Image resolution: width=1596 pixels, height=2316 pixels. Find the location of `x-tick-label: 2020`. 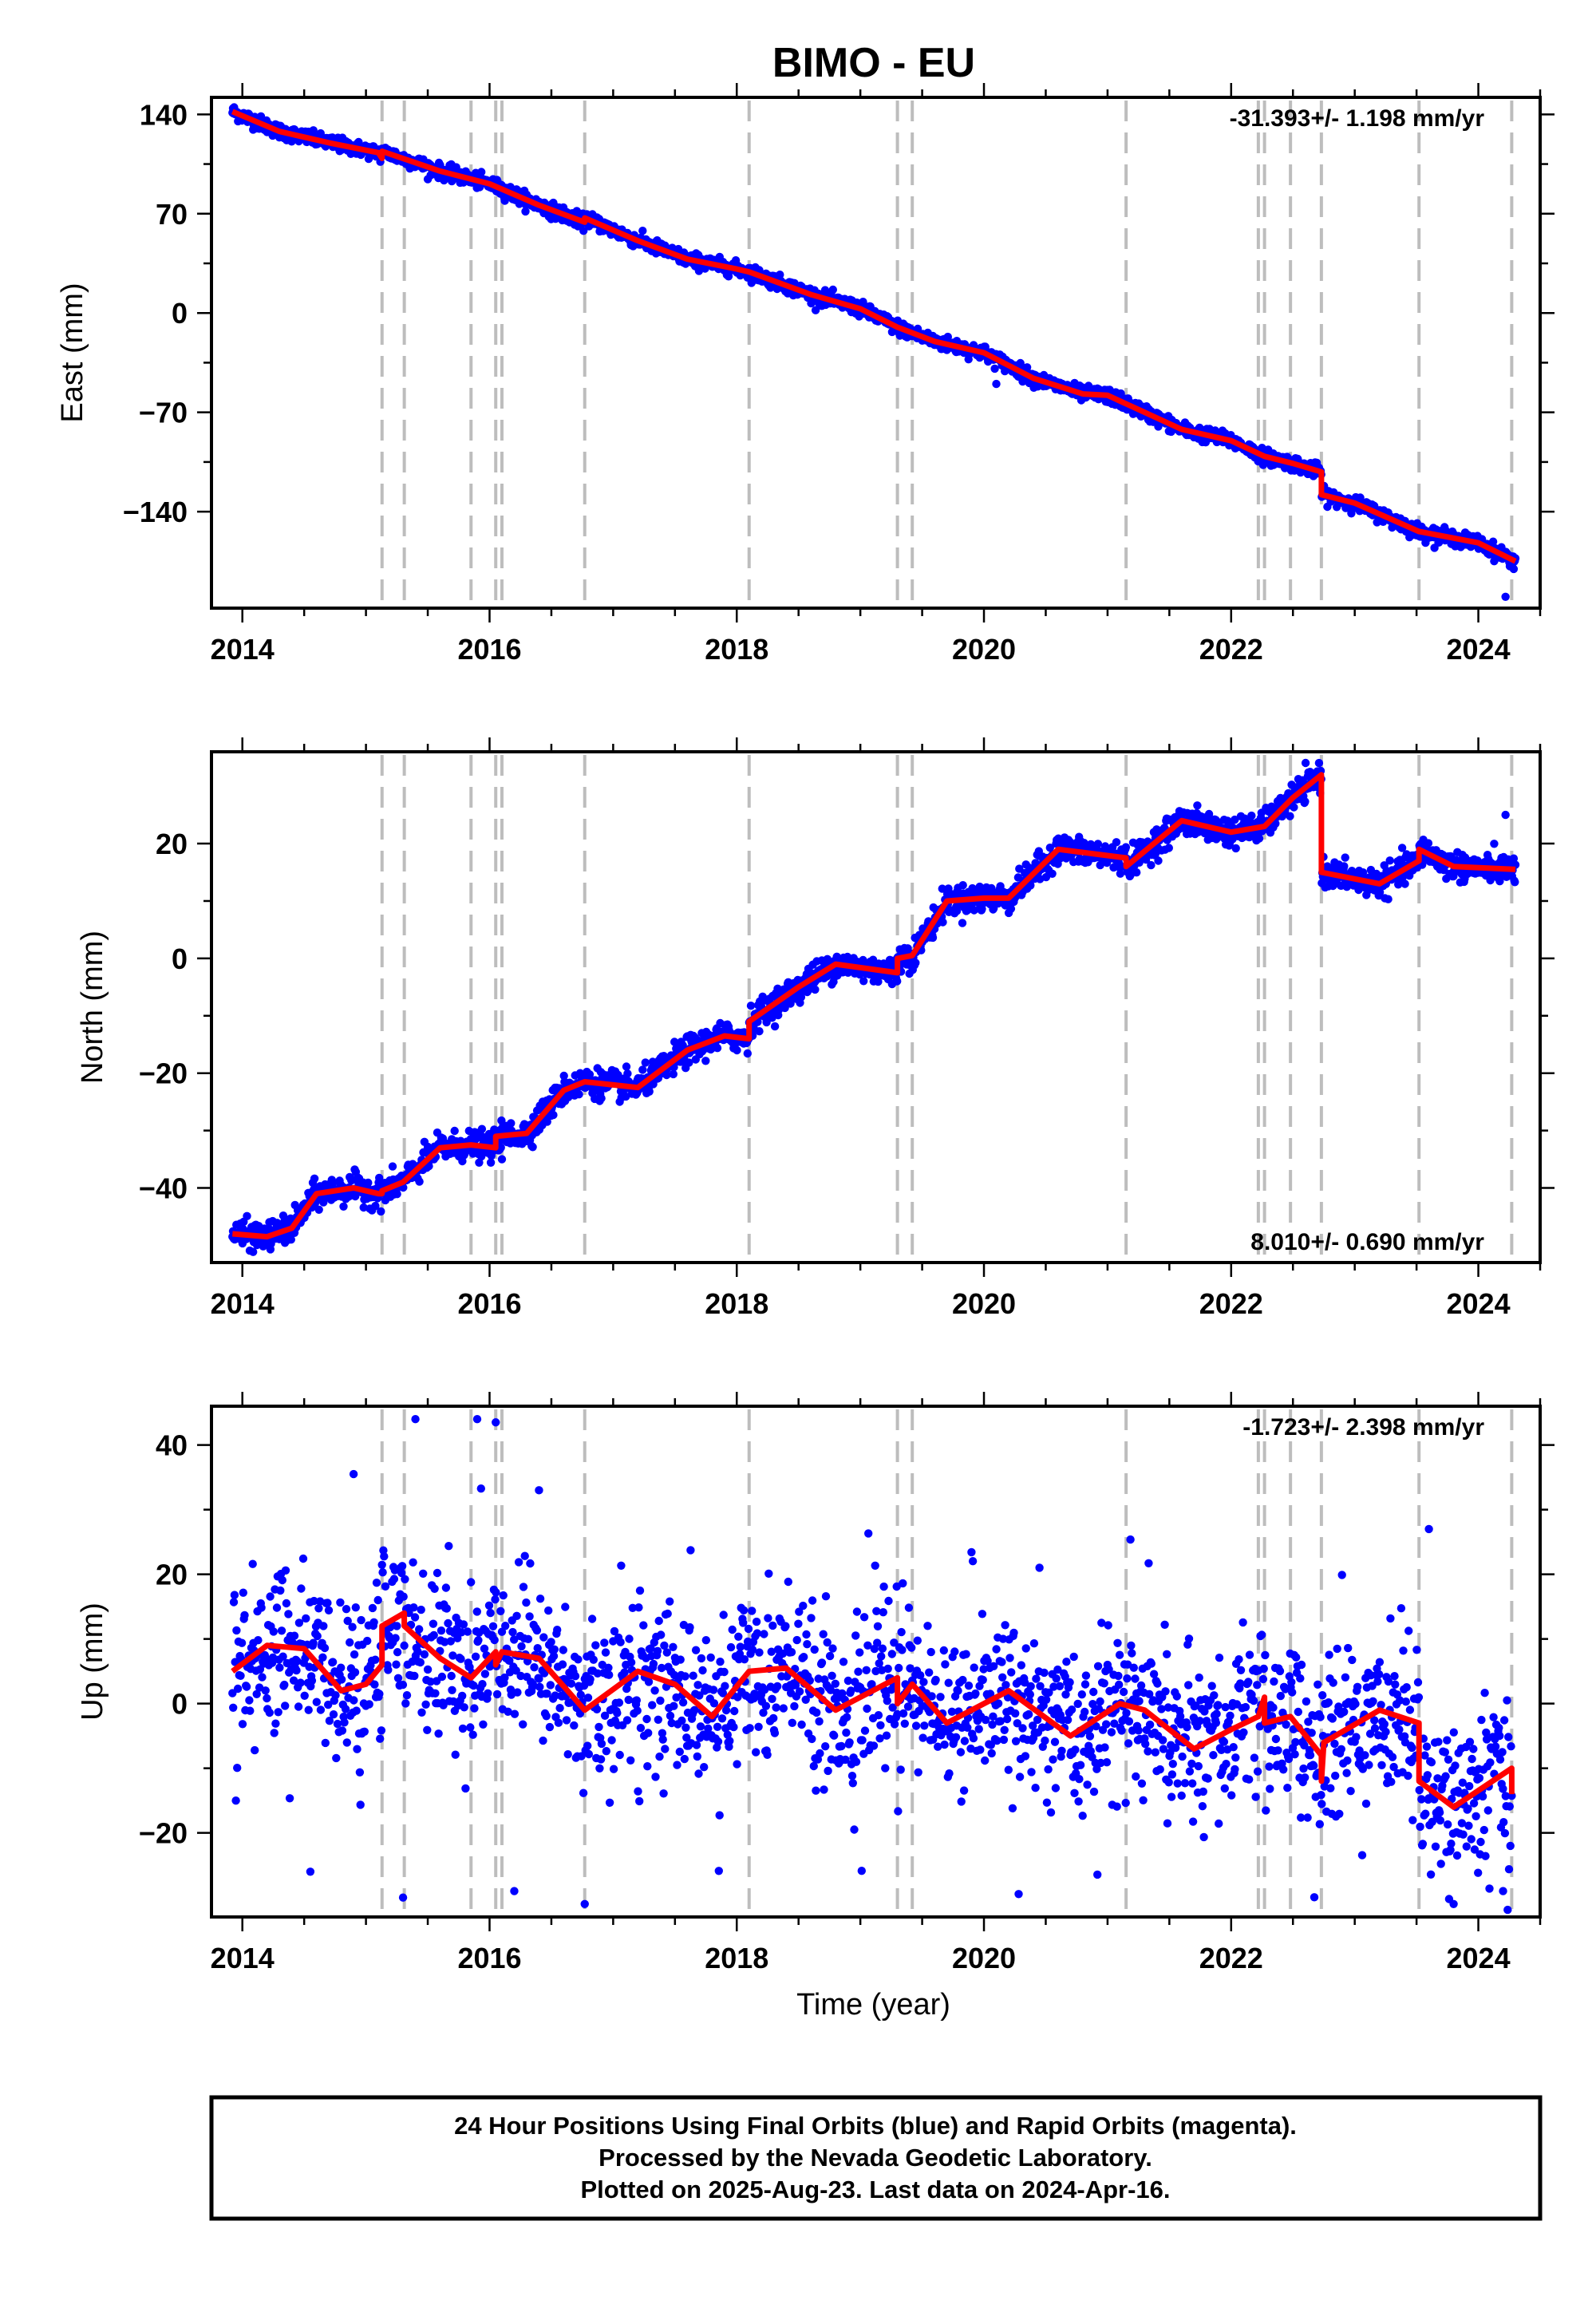

x-tick-label: 2020 is located at coordinates (984, 649).